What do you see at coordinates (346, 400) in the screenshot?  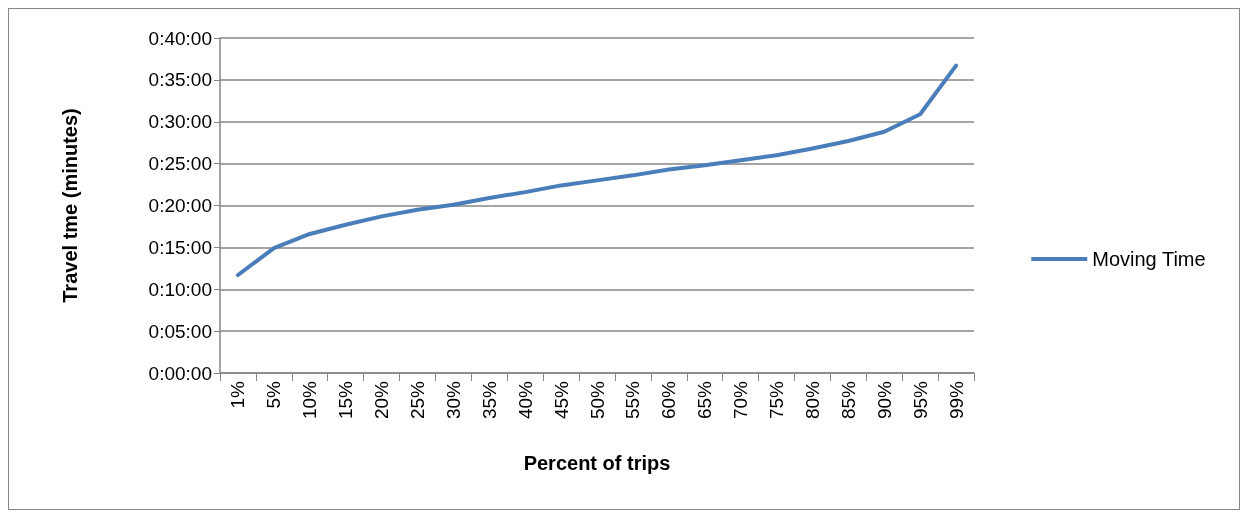 I see `x-tick-label: 15%` at bounding box center [346, 400].